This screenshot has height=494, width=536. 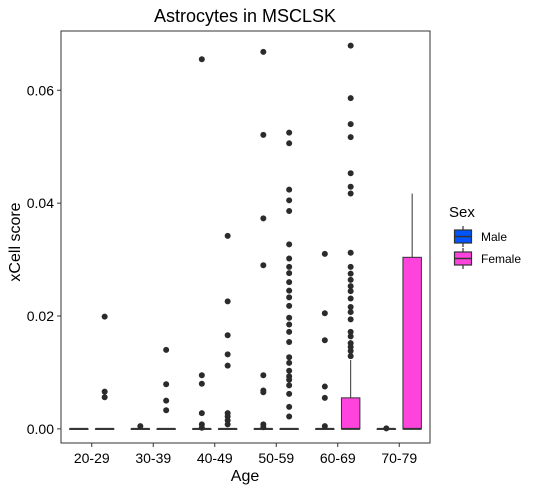 I want to click on chart-title: Astrocytes in MSCLSK, so click(x=245, y=16).